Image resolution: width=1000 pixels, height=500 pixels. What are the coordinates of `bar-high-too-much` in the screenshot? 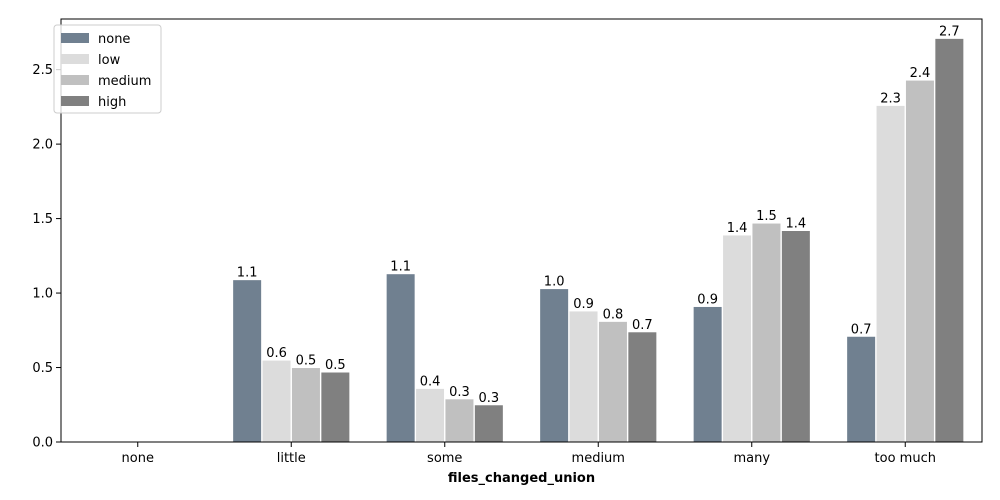 It's located at (949, 240).